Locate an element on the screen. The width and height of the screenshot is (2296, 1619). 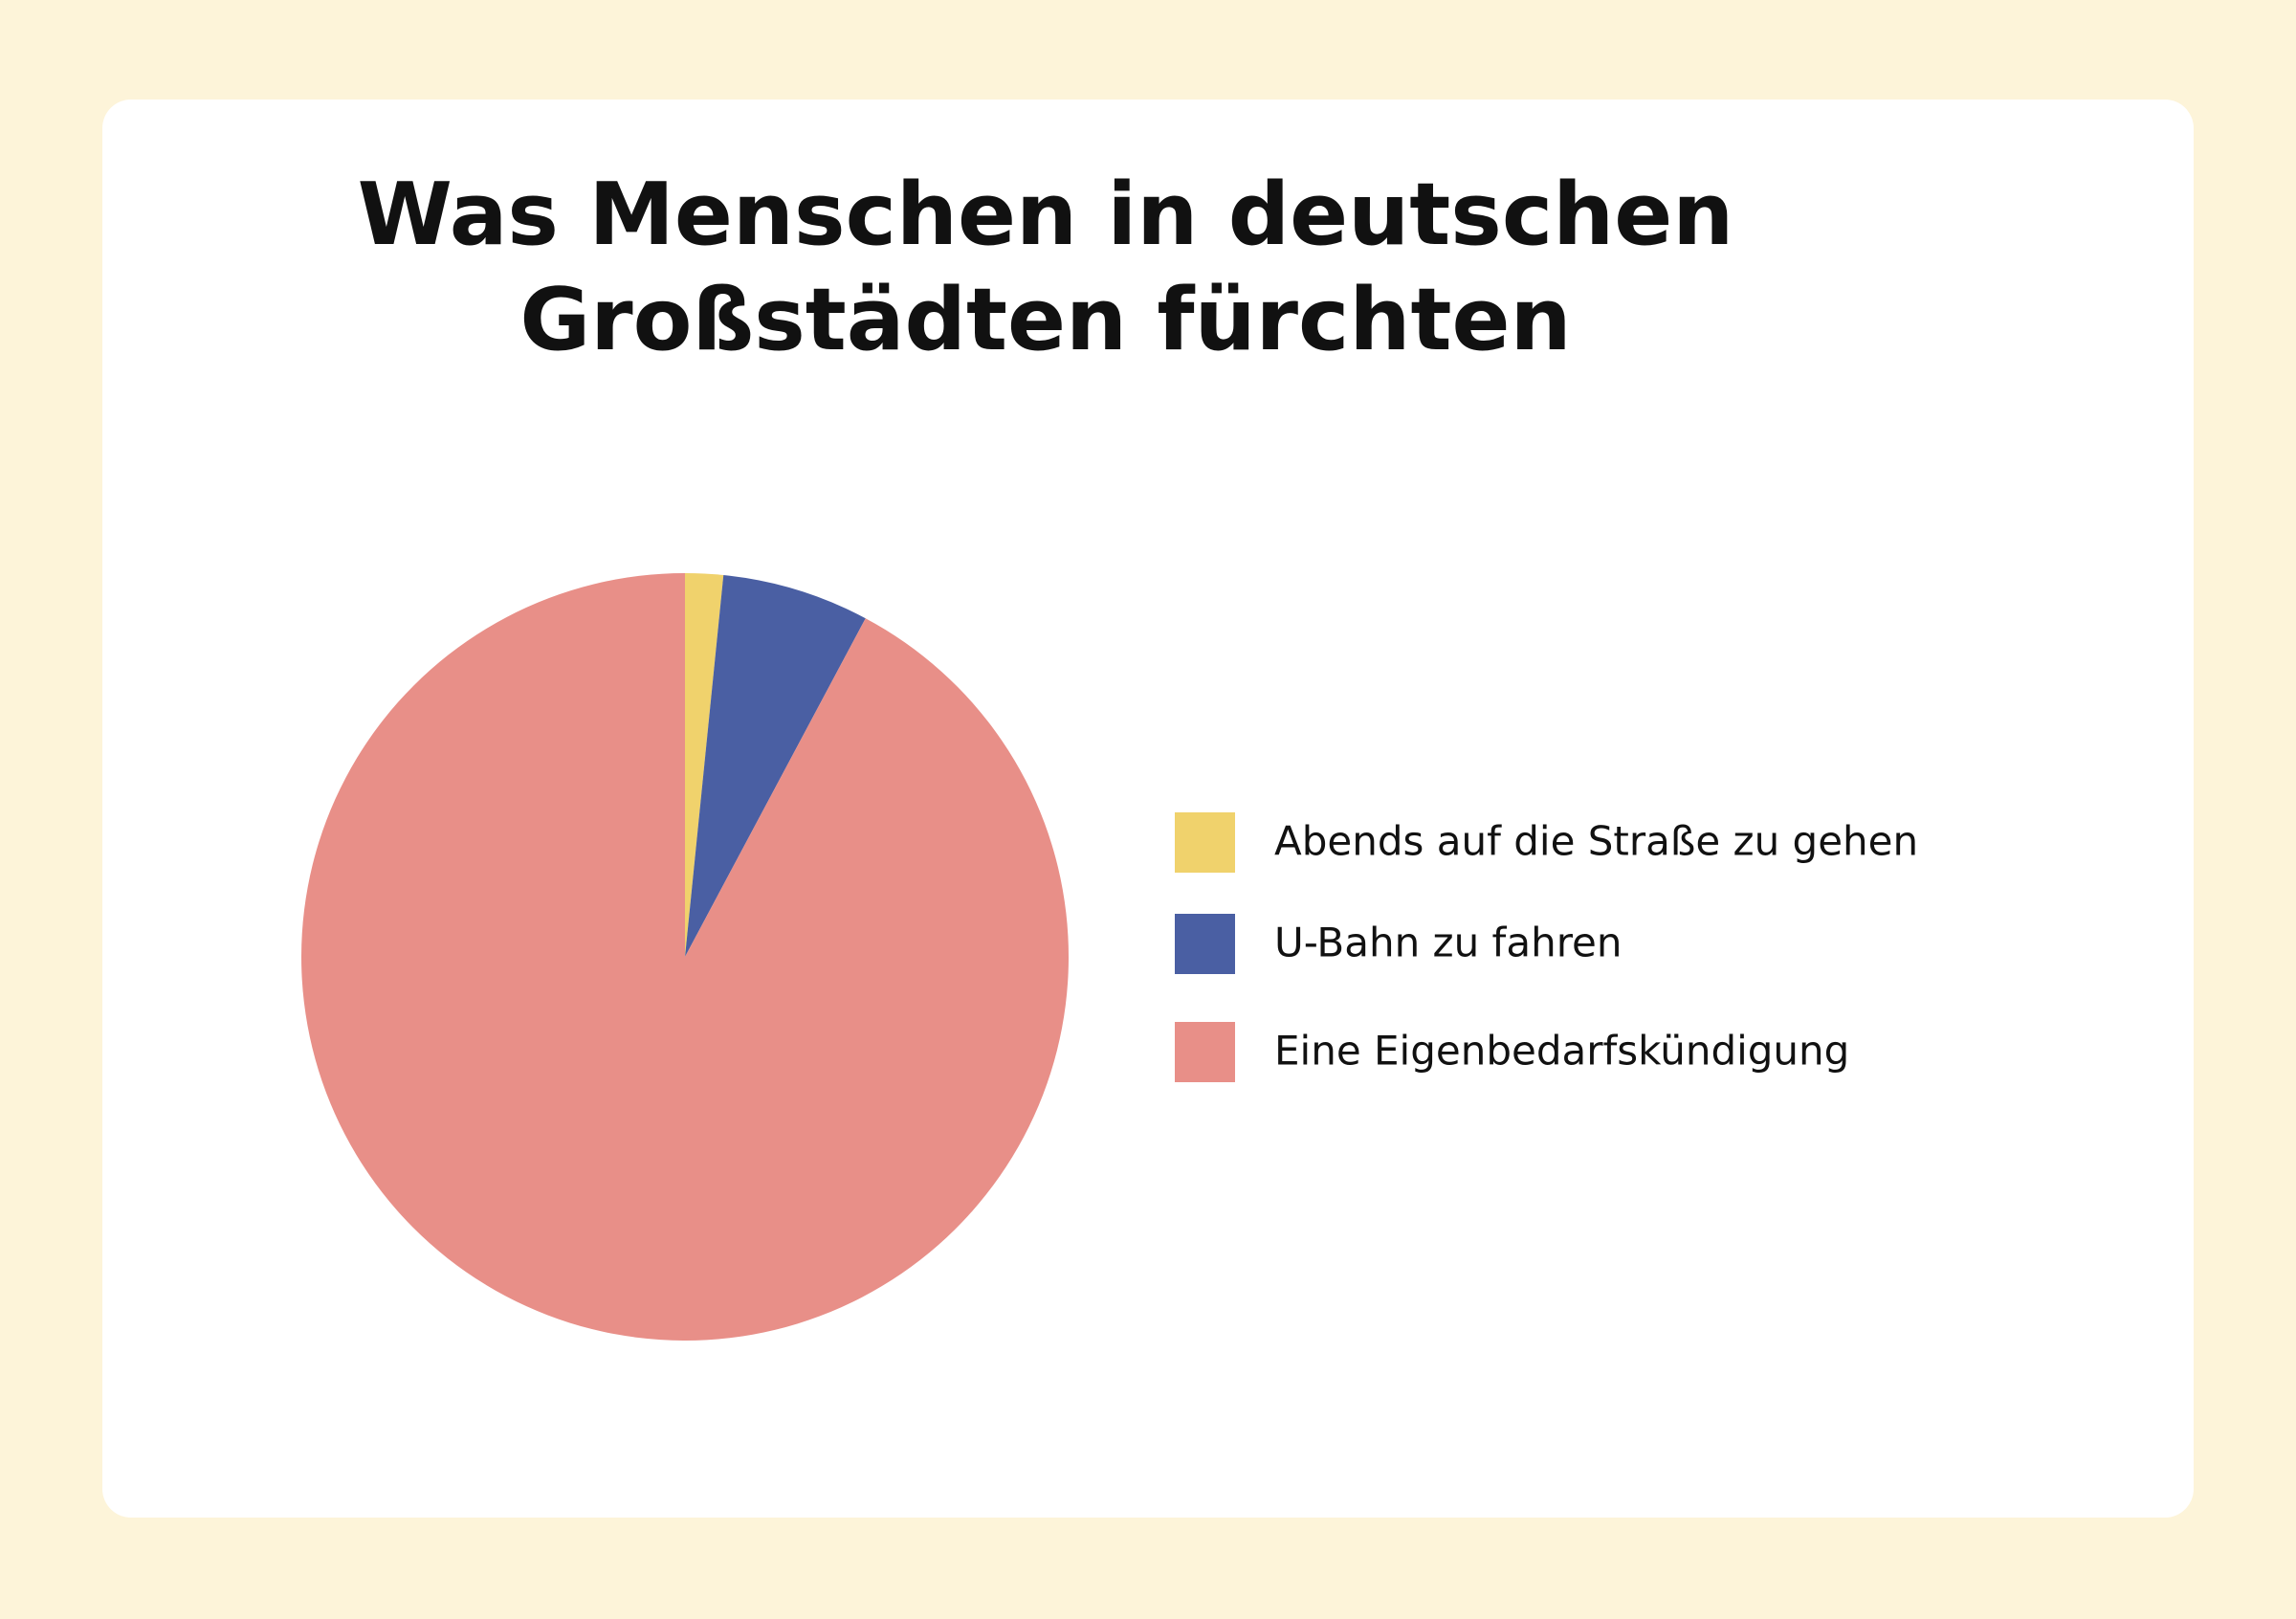
legend-label: U-Bahn zu fahren is located at coordinates (1449, 943).